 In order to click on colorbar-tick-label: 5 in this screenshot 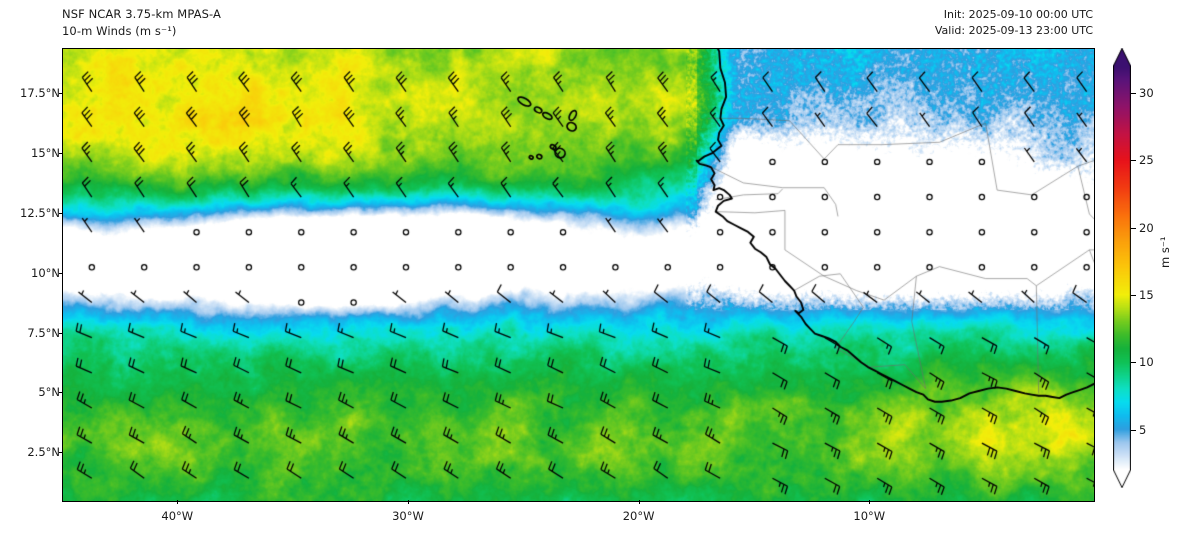, I will do `click(1143, 429)`.